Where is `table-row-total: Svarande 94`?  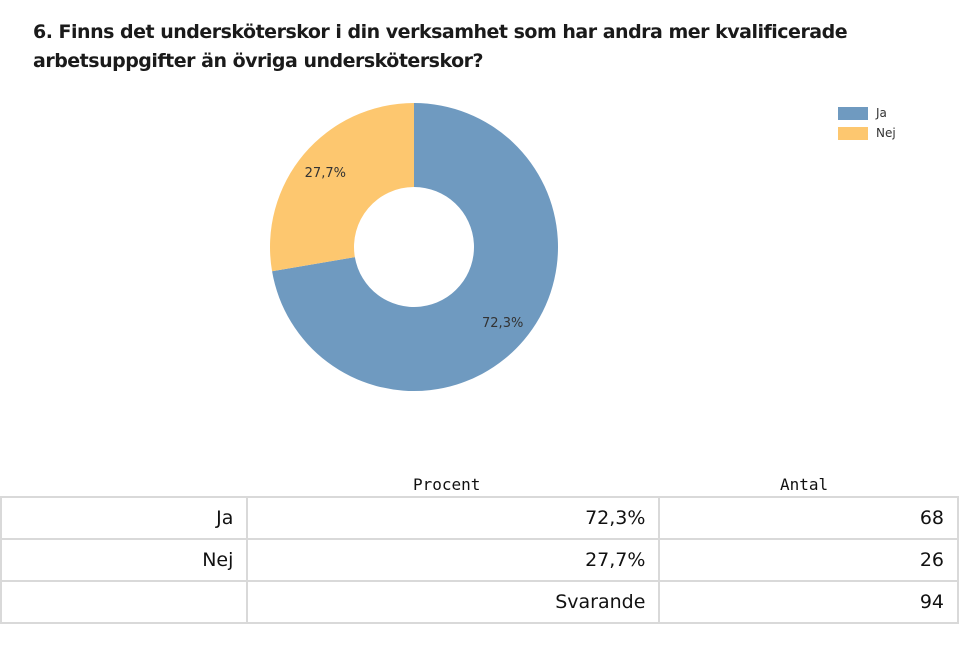
table-row-total: Svarande 94 is located at coordinates (479, 602).